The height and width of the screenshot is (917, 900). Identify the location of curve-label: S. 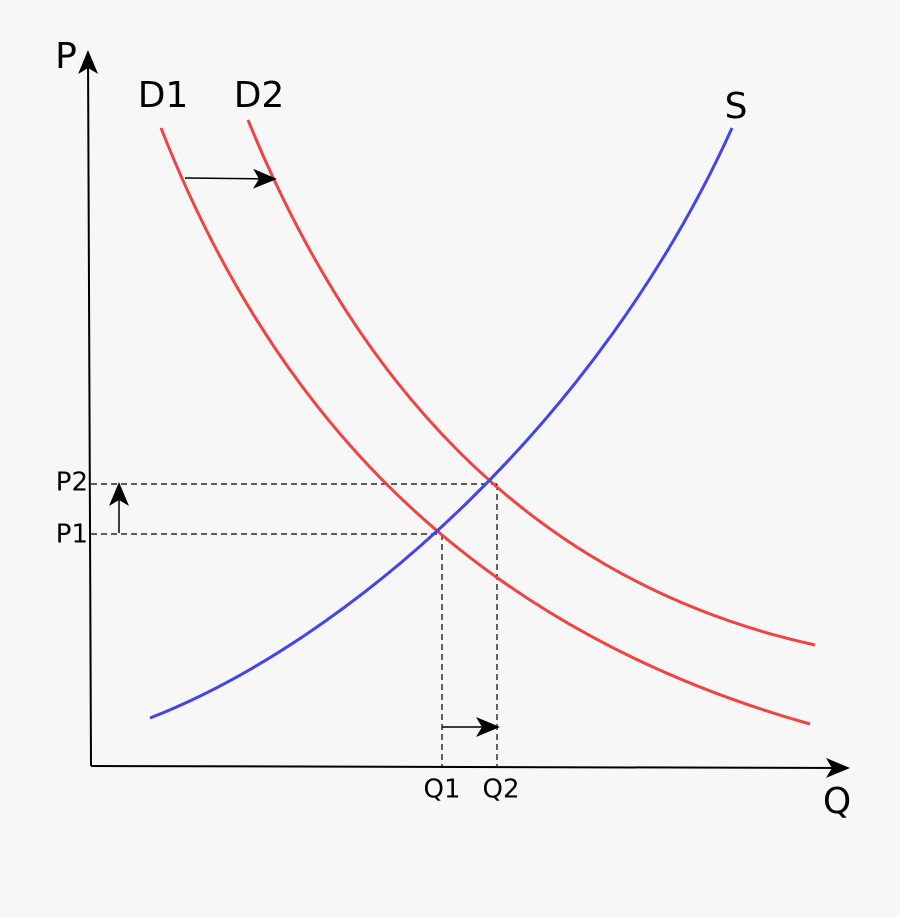
(736, 106).